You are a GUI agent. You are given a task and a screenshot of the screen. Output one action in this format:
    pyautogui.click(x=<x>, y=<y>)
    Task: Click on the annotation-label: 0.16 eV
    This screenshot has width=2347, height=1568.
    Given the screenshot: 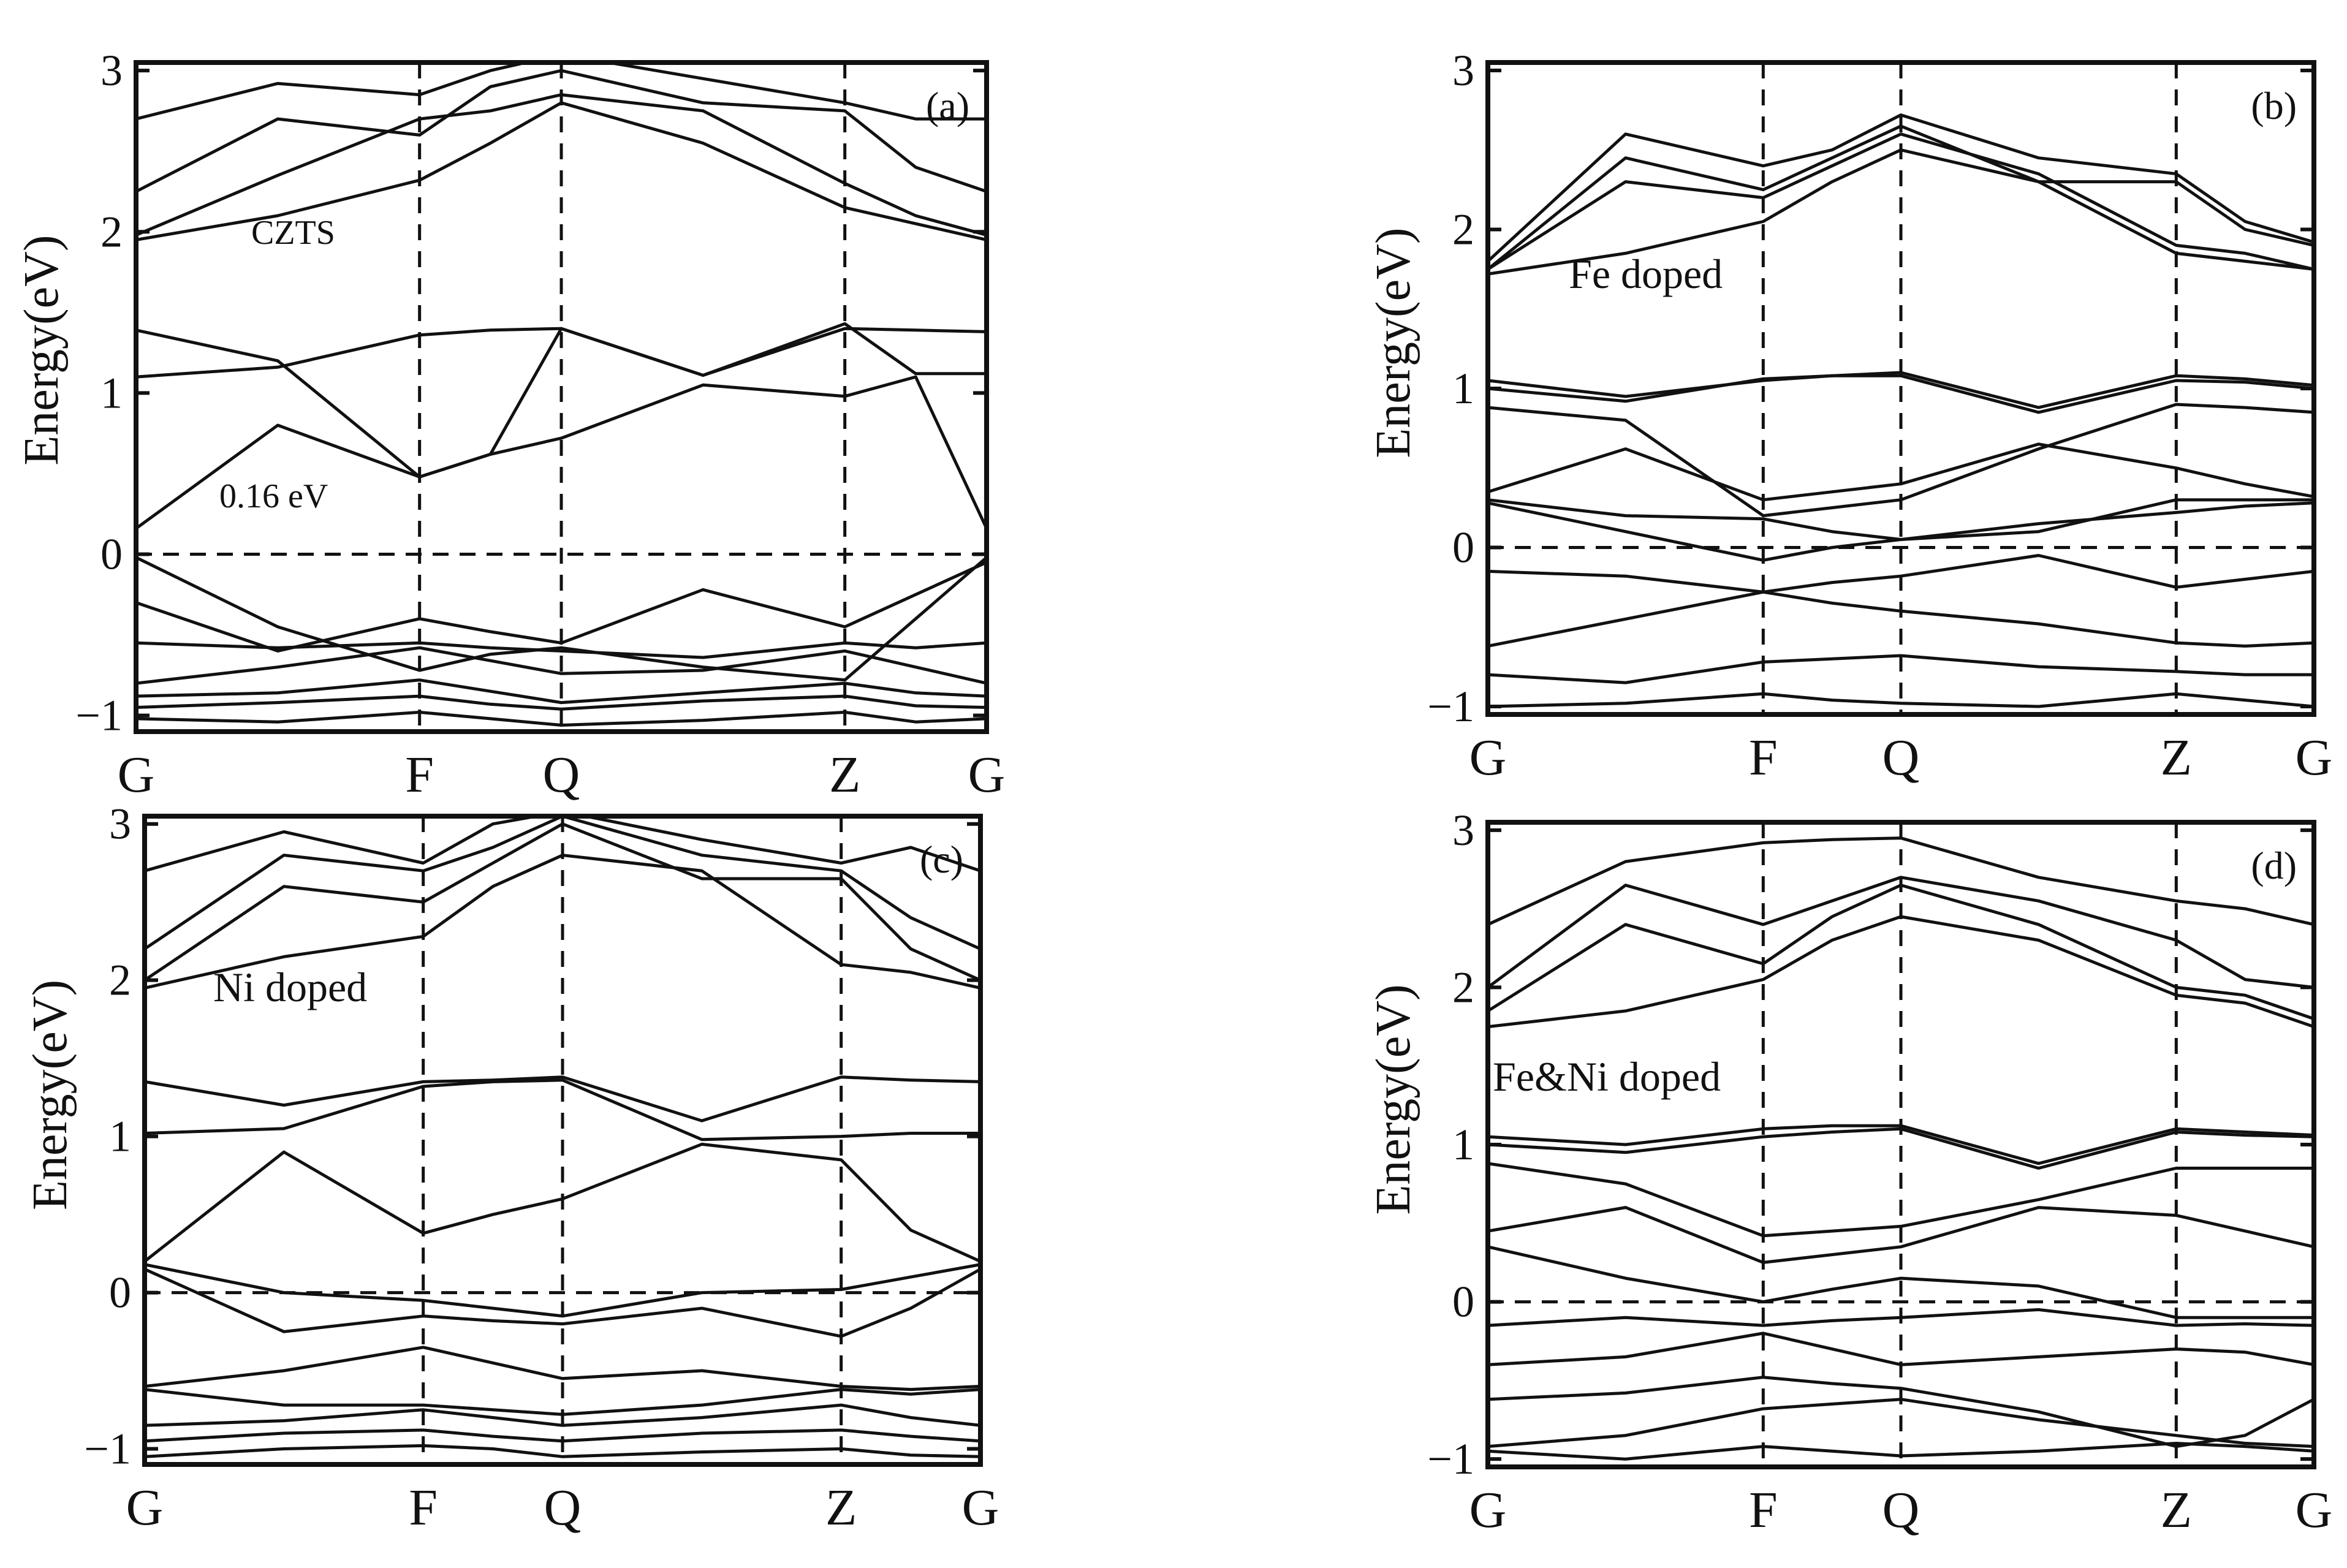 What is the action you would take?
    pyautogui.click(x=273, y=496)
    